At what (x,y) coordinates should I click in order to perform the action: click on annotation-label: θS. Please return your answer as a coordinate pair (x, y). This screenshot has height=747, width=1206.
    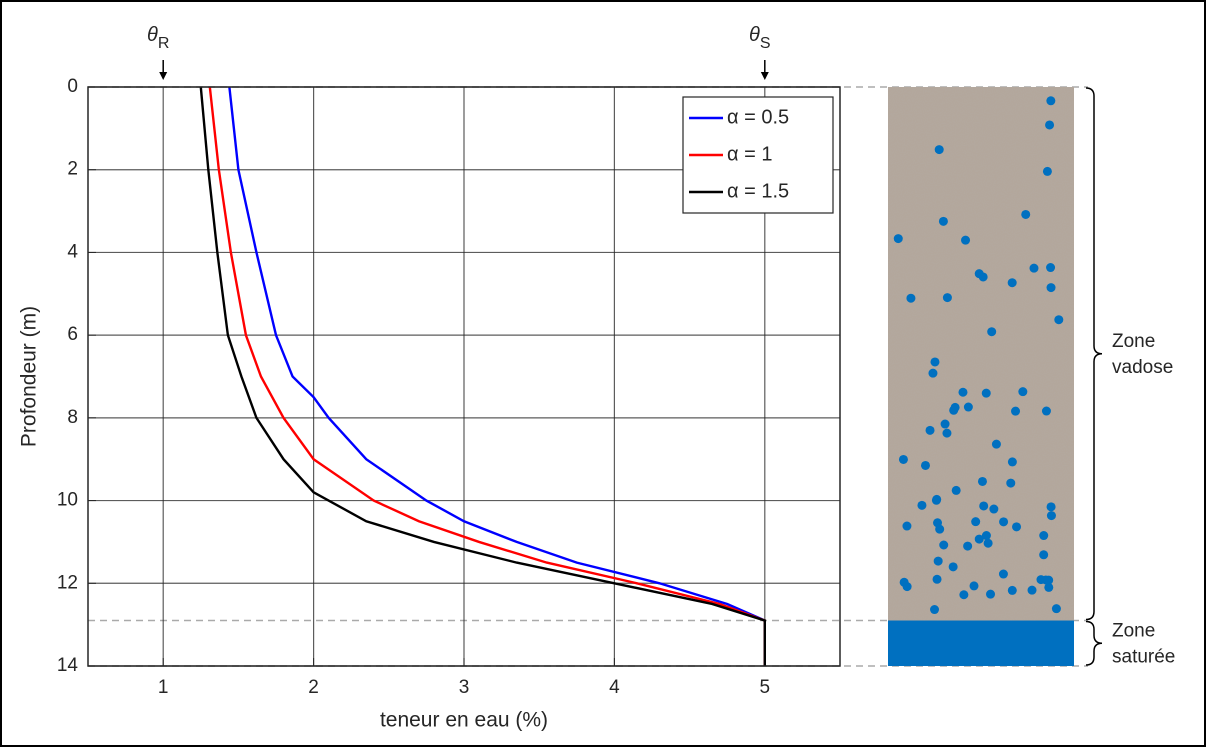
    Looking at the image, I should click on (760, 38).